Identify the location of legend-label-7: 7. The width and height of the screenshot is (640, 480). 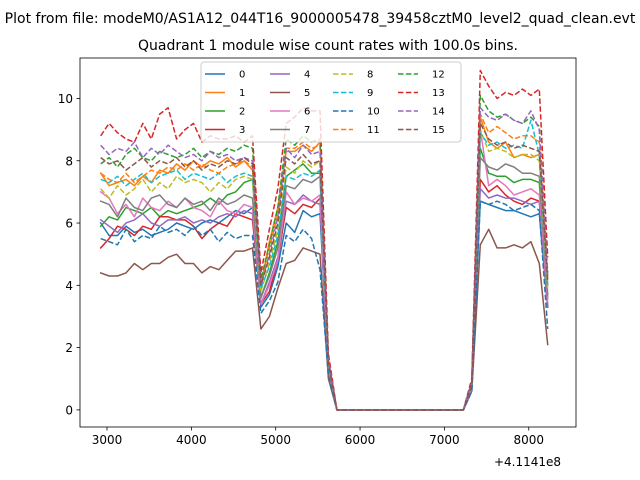
(307, 130).